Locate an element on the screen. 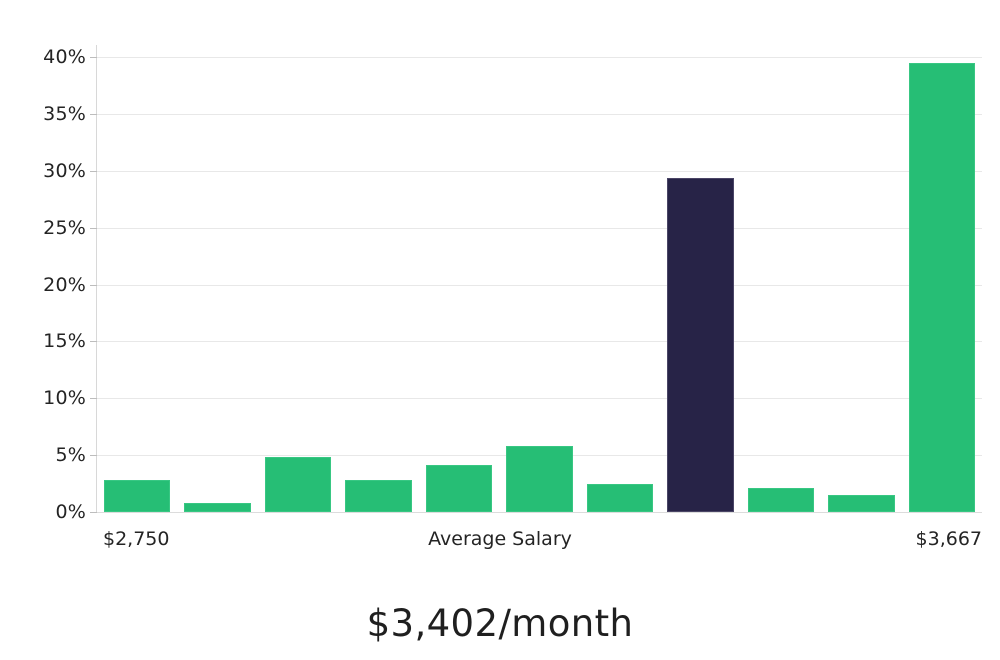 This screenshot has width=1000, height=660. average-salary-caption: $3,402/month is located at coordinates (500, 623).